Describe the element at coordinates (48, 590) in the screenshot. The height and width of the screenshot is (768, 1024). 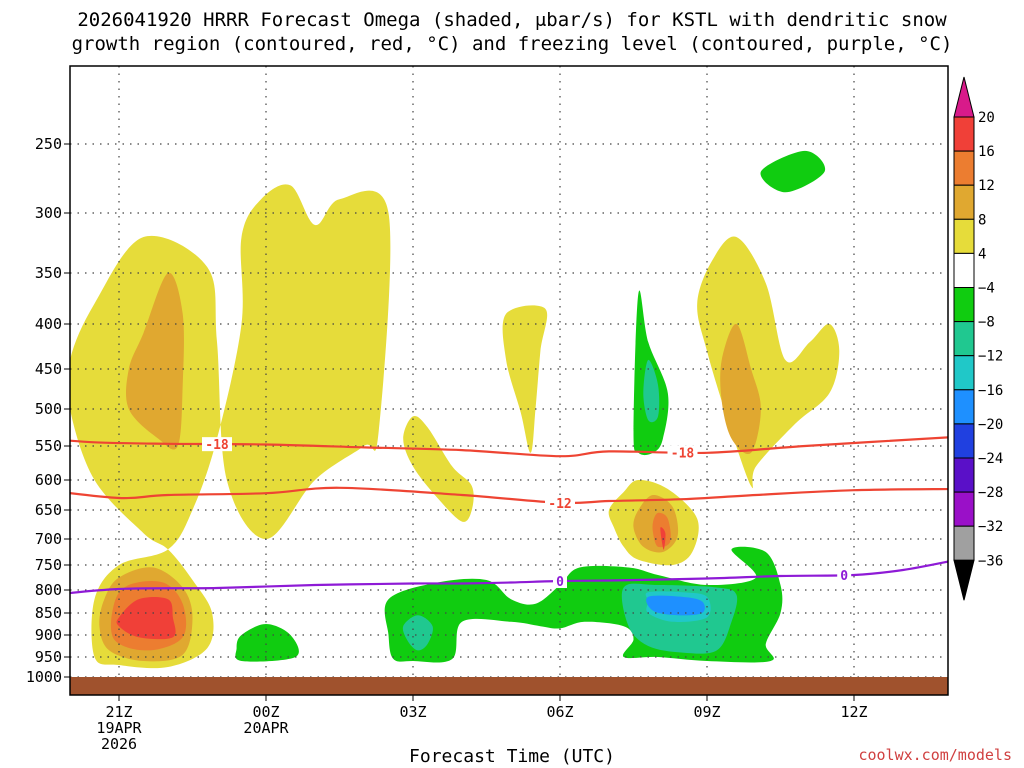
I see `y-tick-label: 800` at that location.